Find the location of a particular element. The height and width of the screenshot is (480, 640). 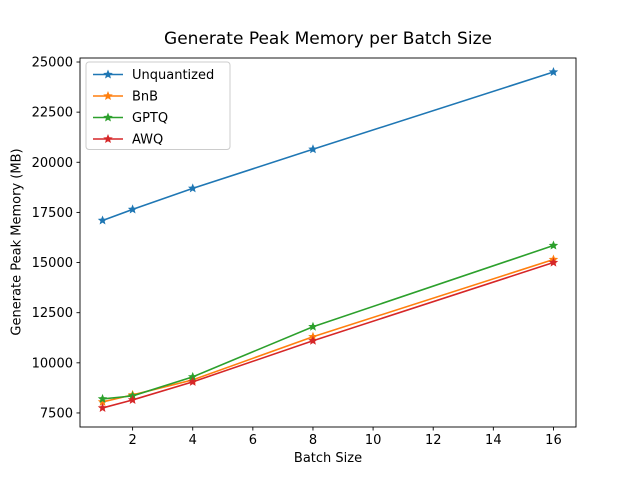

y-tick-label: 7500 is located at coordinates (56, 413).